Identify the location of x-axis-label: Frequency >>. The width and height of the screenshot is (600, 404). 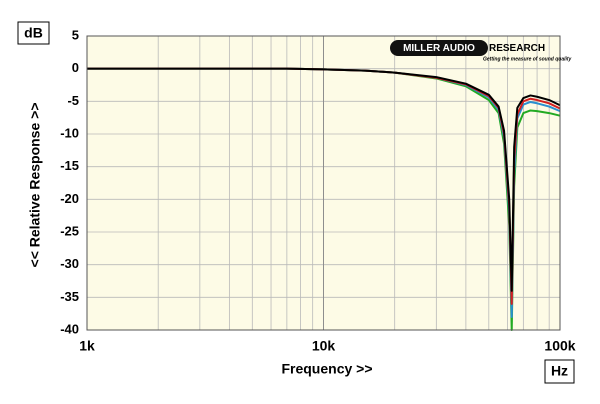
(326, 369).